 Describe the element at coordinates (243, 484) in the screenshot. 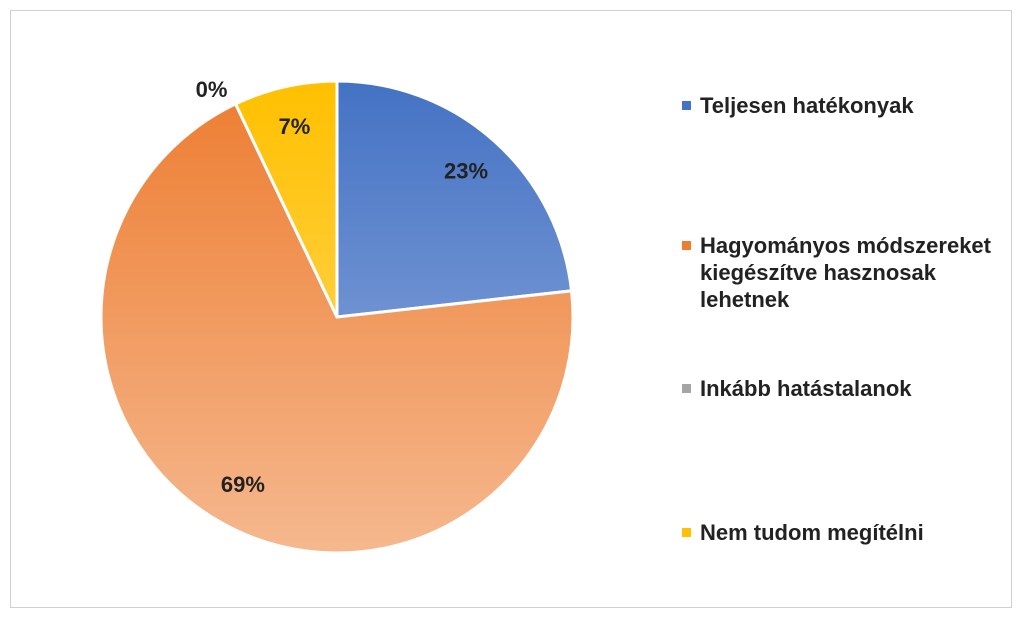

I see `data-label: 69%` at that location.